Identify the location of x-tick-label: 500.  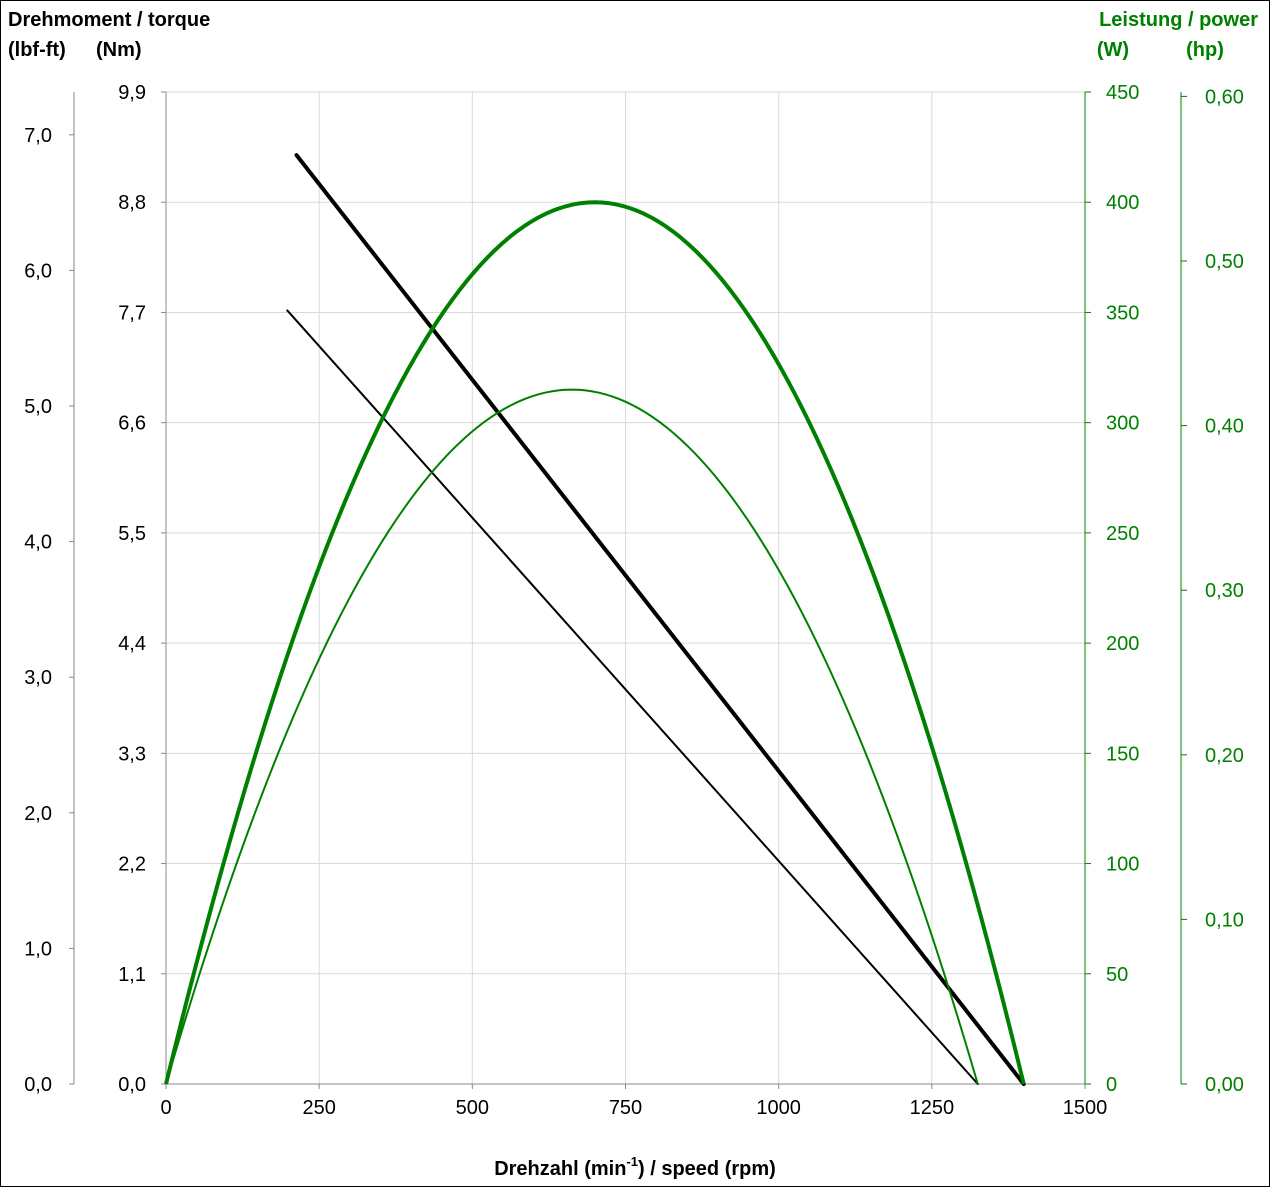
(472, 1108).